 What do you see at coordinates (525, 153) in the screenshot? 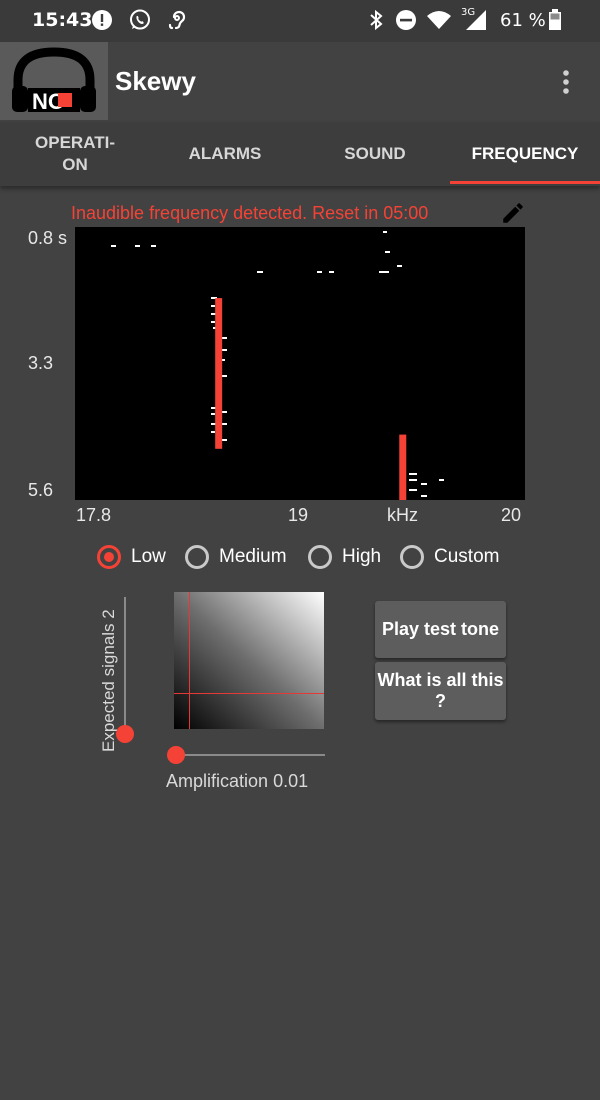
I see `tab-frequency: FREQUENCY` at bounding box center [525, 153].